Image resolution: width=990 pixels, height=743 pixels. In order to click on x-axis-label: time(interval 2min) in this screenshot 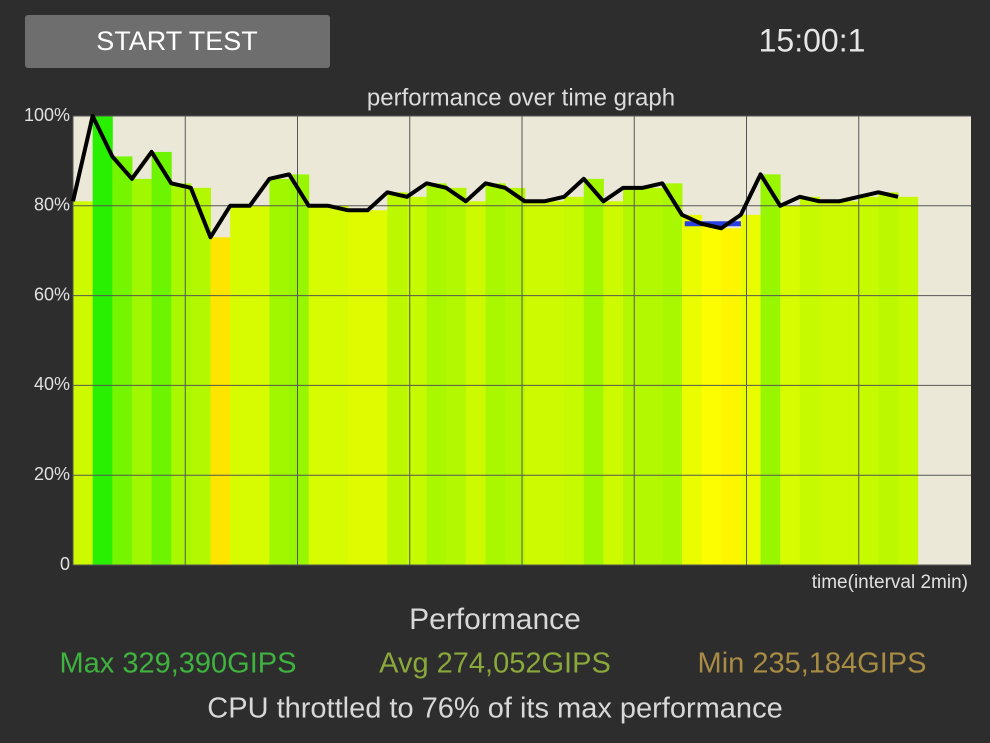, I will do `click(890, 582)`.